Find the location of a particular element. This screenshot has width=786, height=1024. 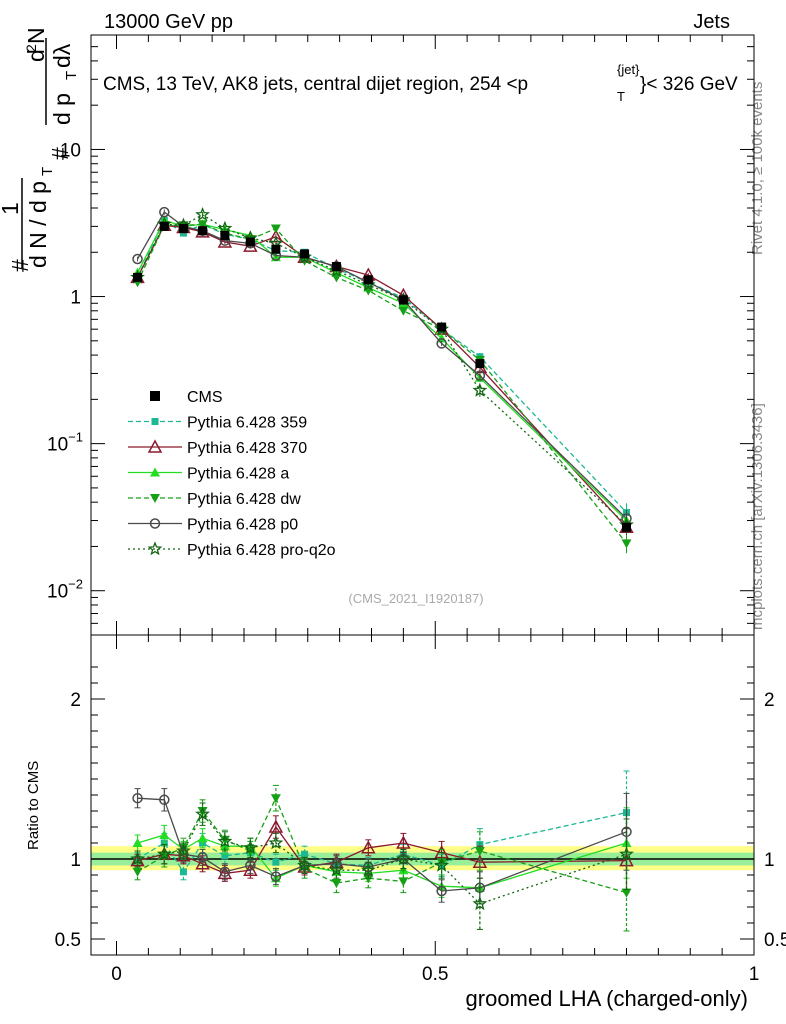

ylabel-t1: T is located at coordinates (47, 171).